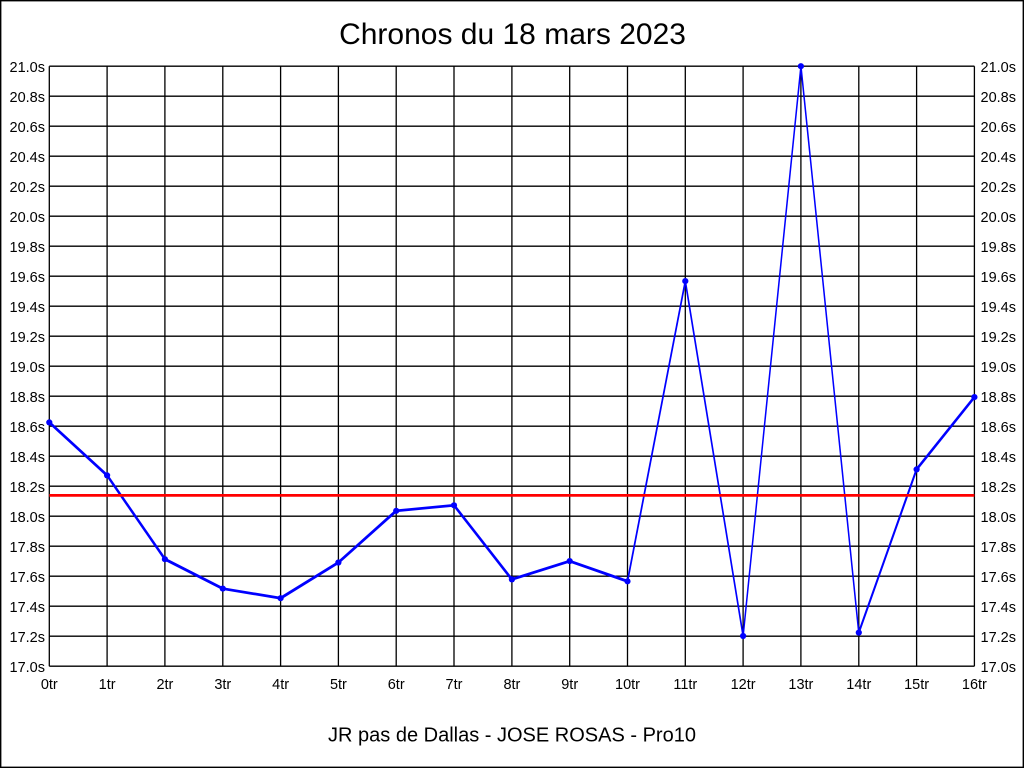 The width and height of the screenshot is (1024, 768). What do you see at coordinates (454, 685) in the screenshot?
I see `svg-text: 7tr` at bounding box center [454, 685].